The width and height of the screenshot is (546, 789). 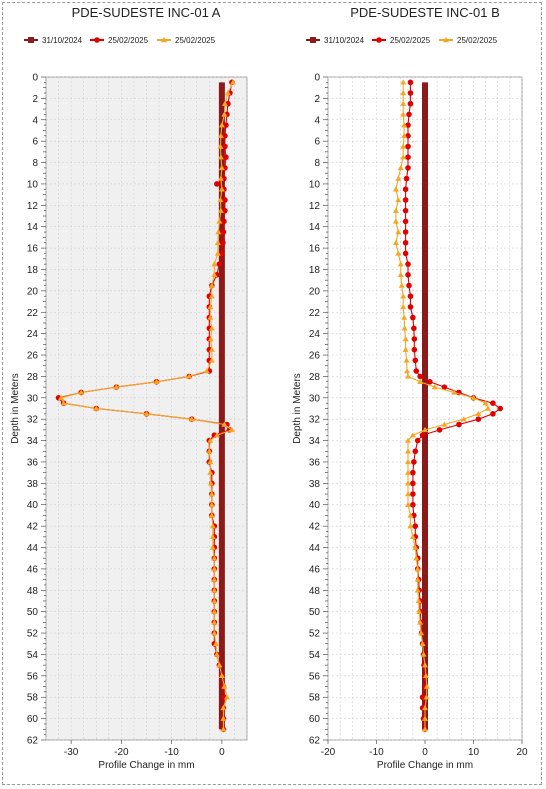 What do you see at coordinates (317, 99) in the screenshot?
I see `y-tick-label: 2` at bounding box center [317, 99].